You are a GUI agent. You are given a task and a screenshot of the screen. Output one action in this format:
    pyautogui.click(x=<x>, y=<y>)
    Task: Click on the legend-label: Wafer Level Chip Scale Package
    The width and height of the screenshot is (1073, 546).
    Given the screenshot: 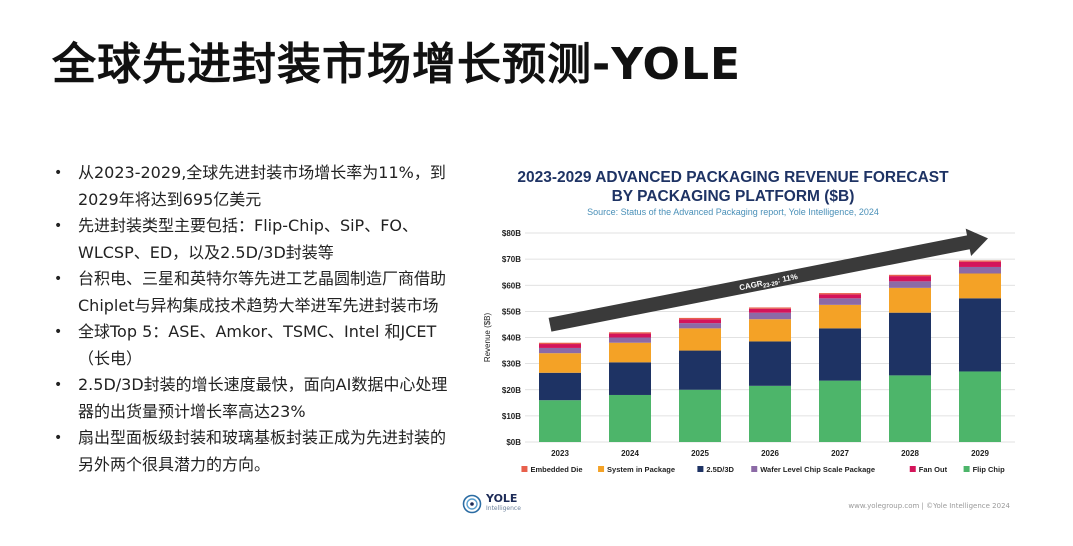 What is the action you would take?
    pyautogui.click(x=817, y=469)
    